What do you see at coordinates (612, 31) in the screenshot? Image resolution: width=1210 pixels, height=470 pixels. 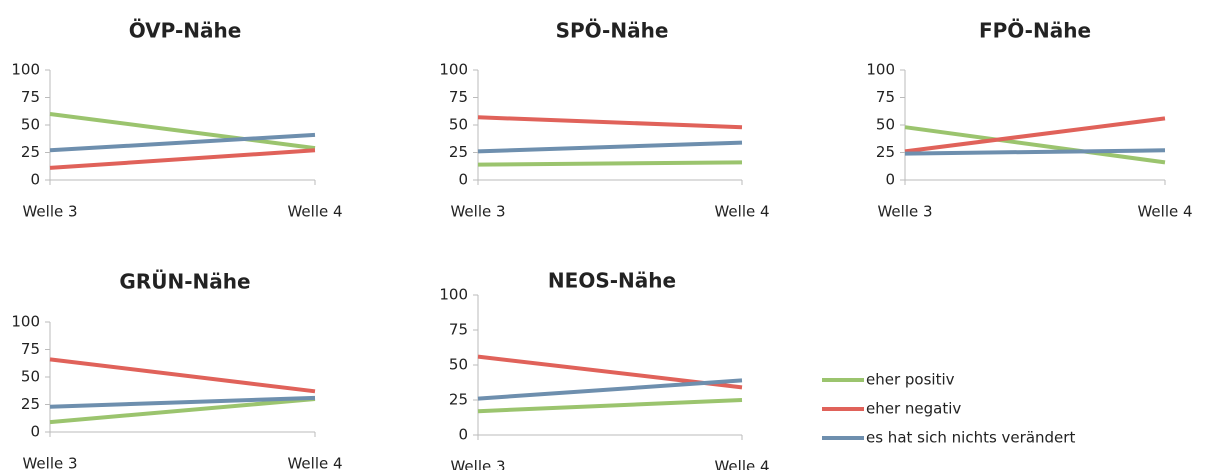 I see `chart-title: SPÖ-Nähe` at bounding box center [612, 31].